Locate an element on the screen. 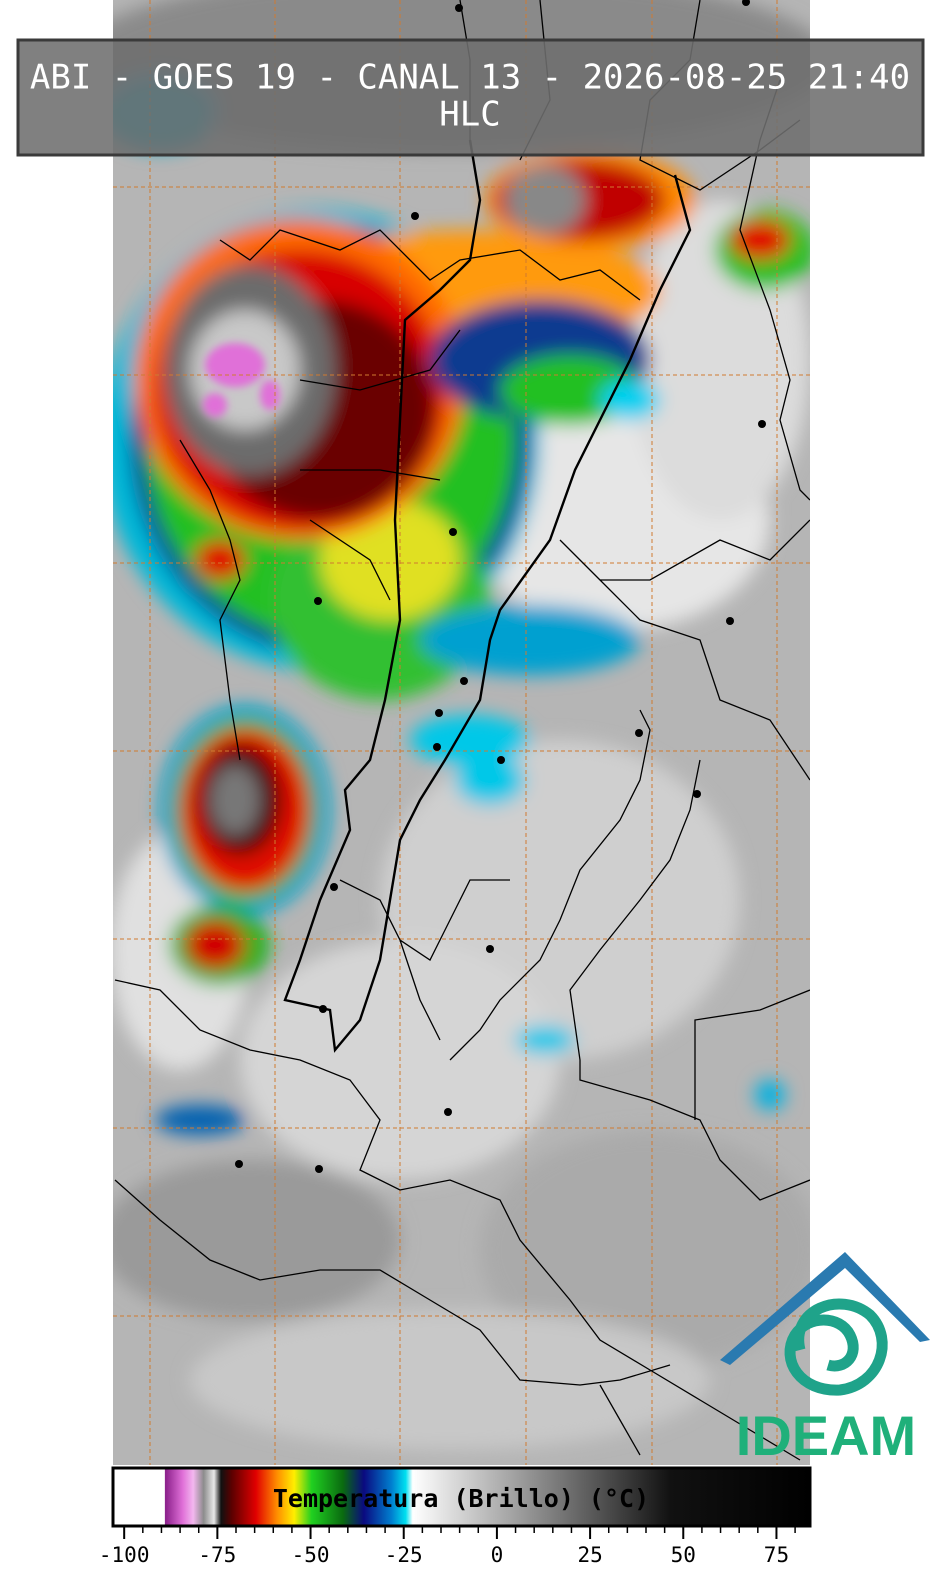 This screenshot has width=945, height=1577. colorbar-ramp is located at coordinates (461, 1497).